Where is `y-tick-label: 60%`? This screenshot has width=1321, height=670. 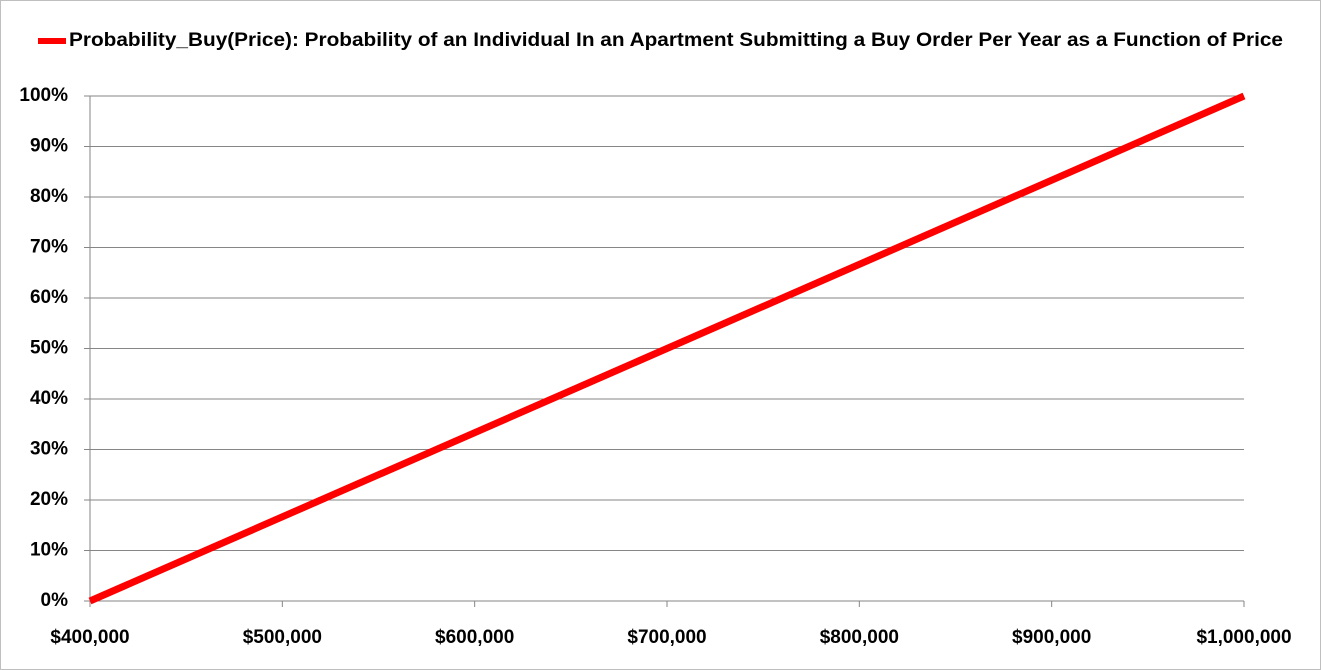
y-tick-label: 60% is located at coordinates (49, 297).